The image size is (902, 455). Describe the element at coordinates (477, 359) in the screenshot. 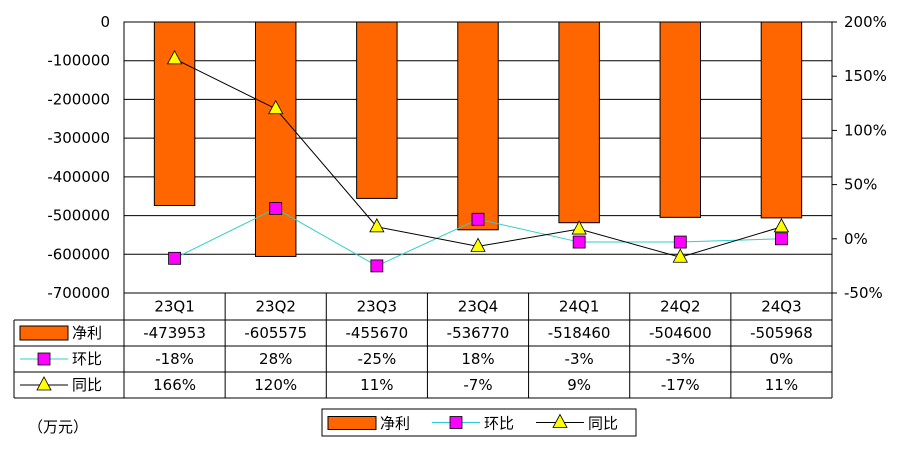

I see `data-label: 18%` at that location.